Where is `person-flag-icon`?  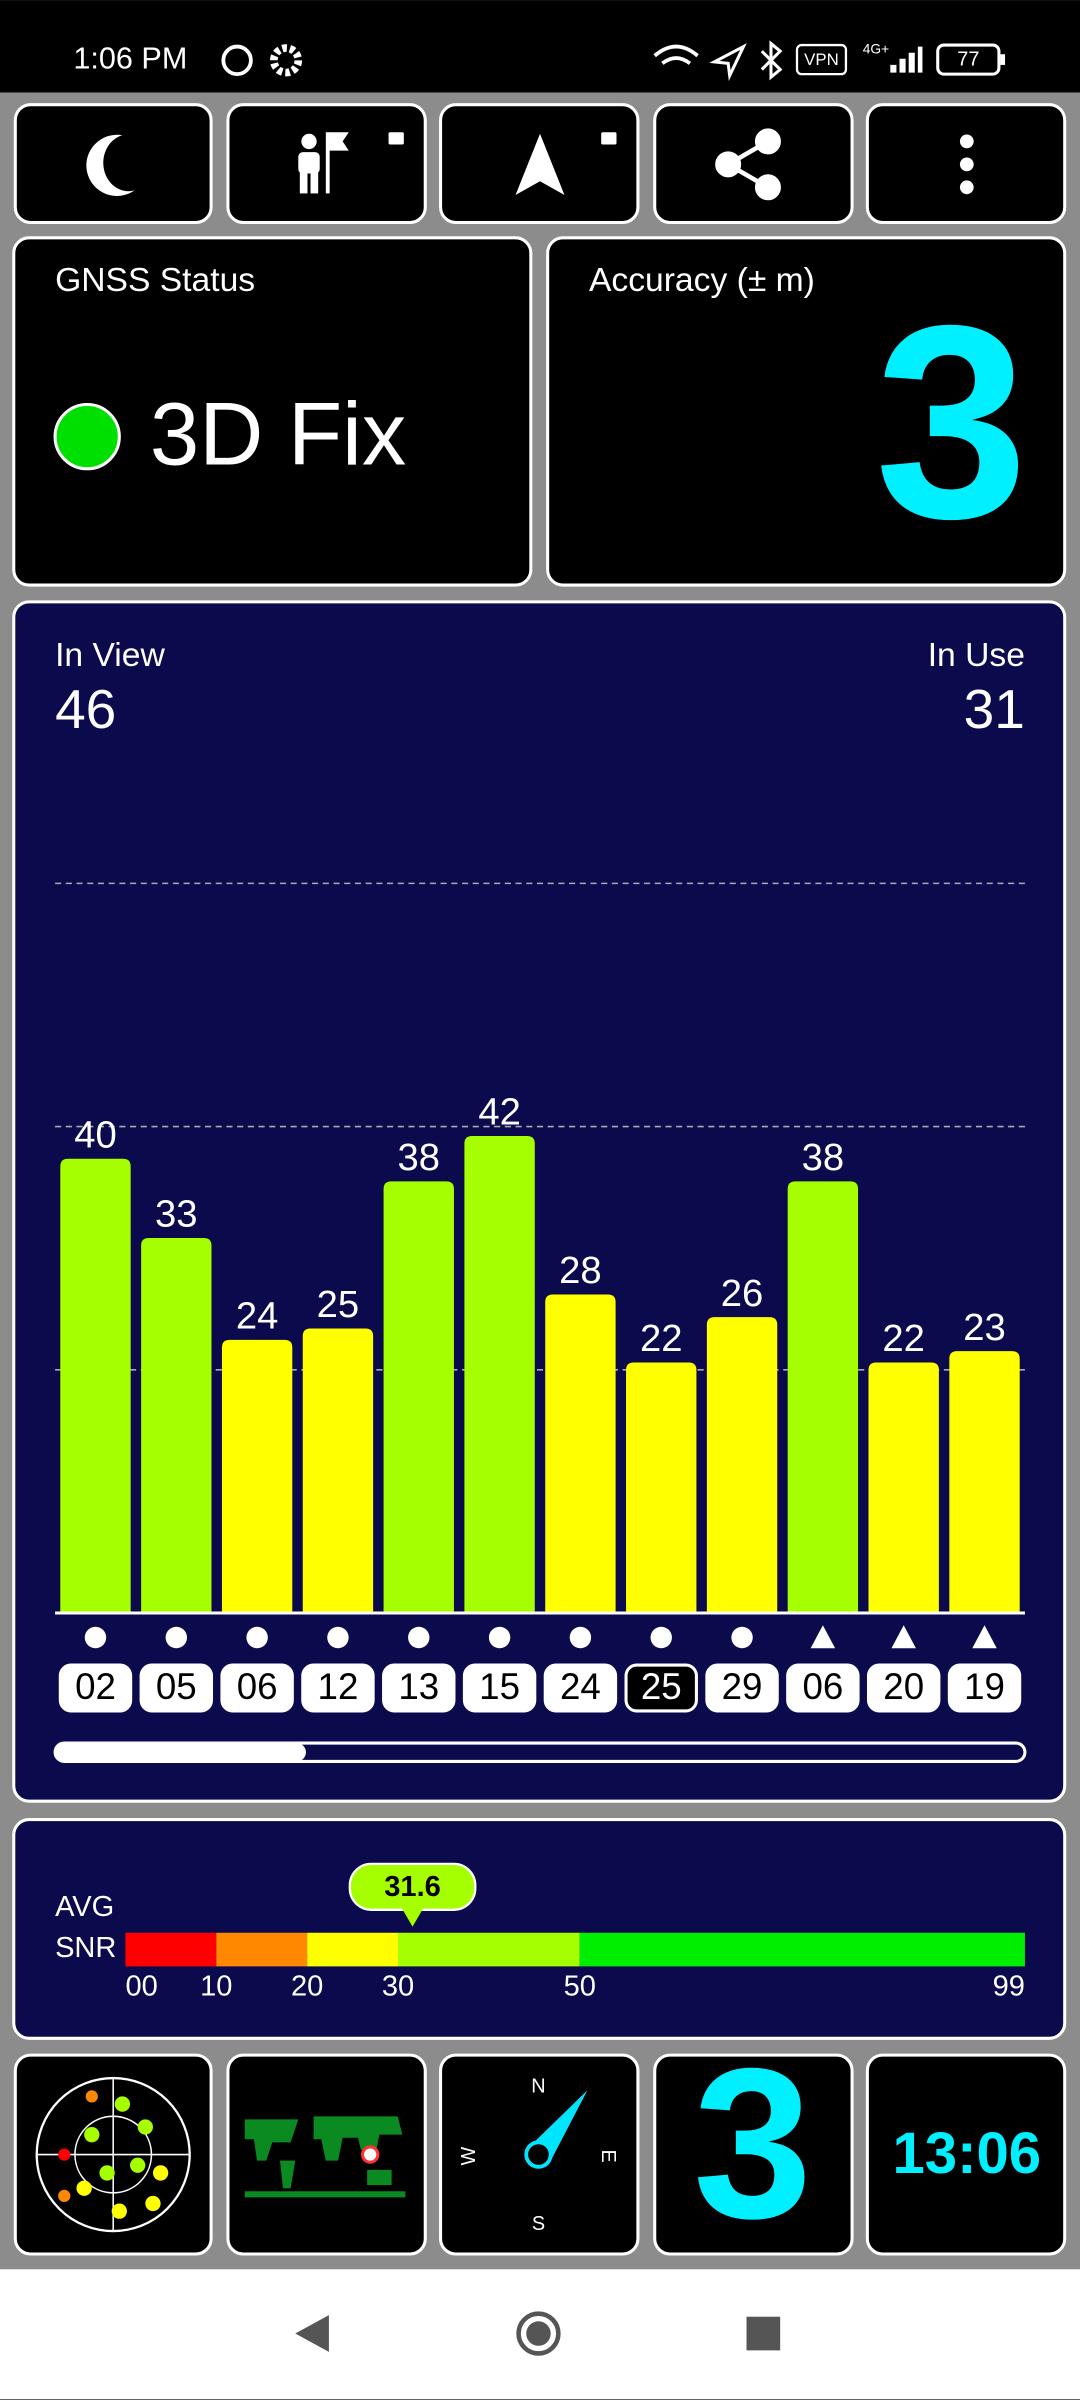 person-flag-icon is located at coordinates (351, 163).